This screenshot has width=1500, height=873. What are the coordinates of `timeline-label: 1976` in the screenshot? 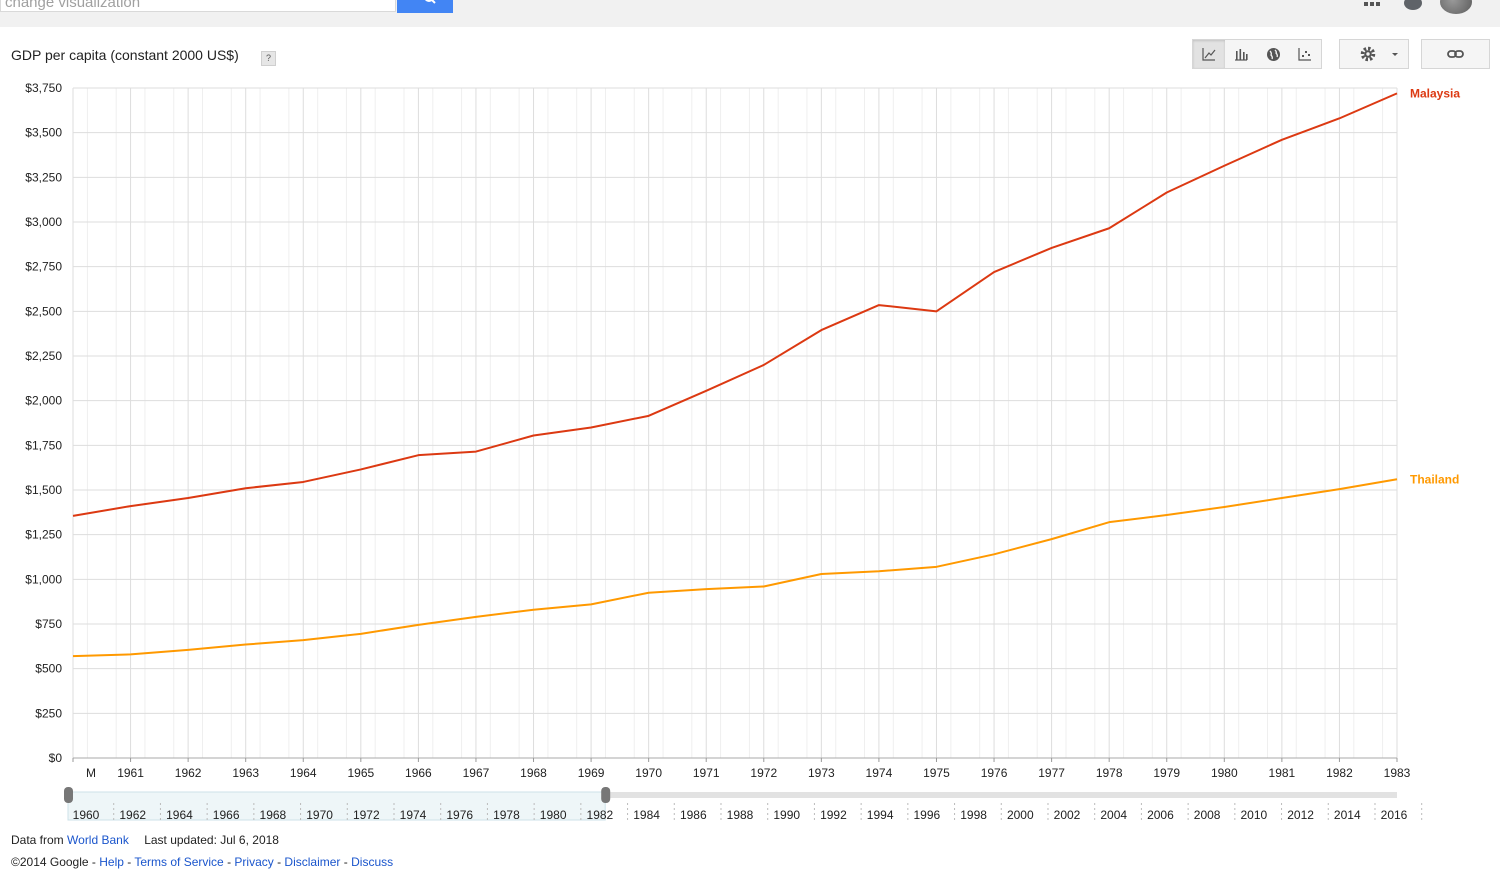 It's located at (459, 815).